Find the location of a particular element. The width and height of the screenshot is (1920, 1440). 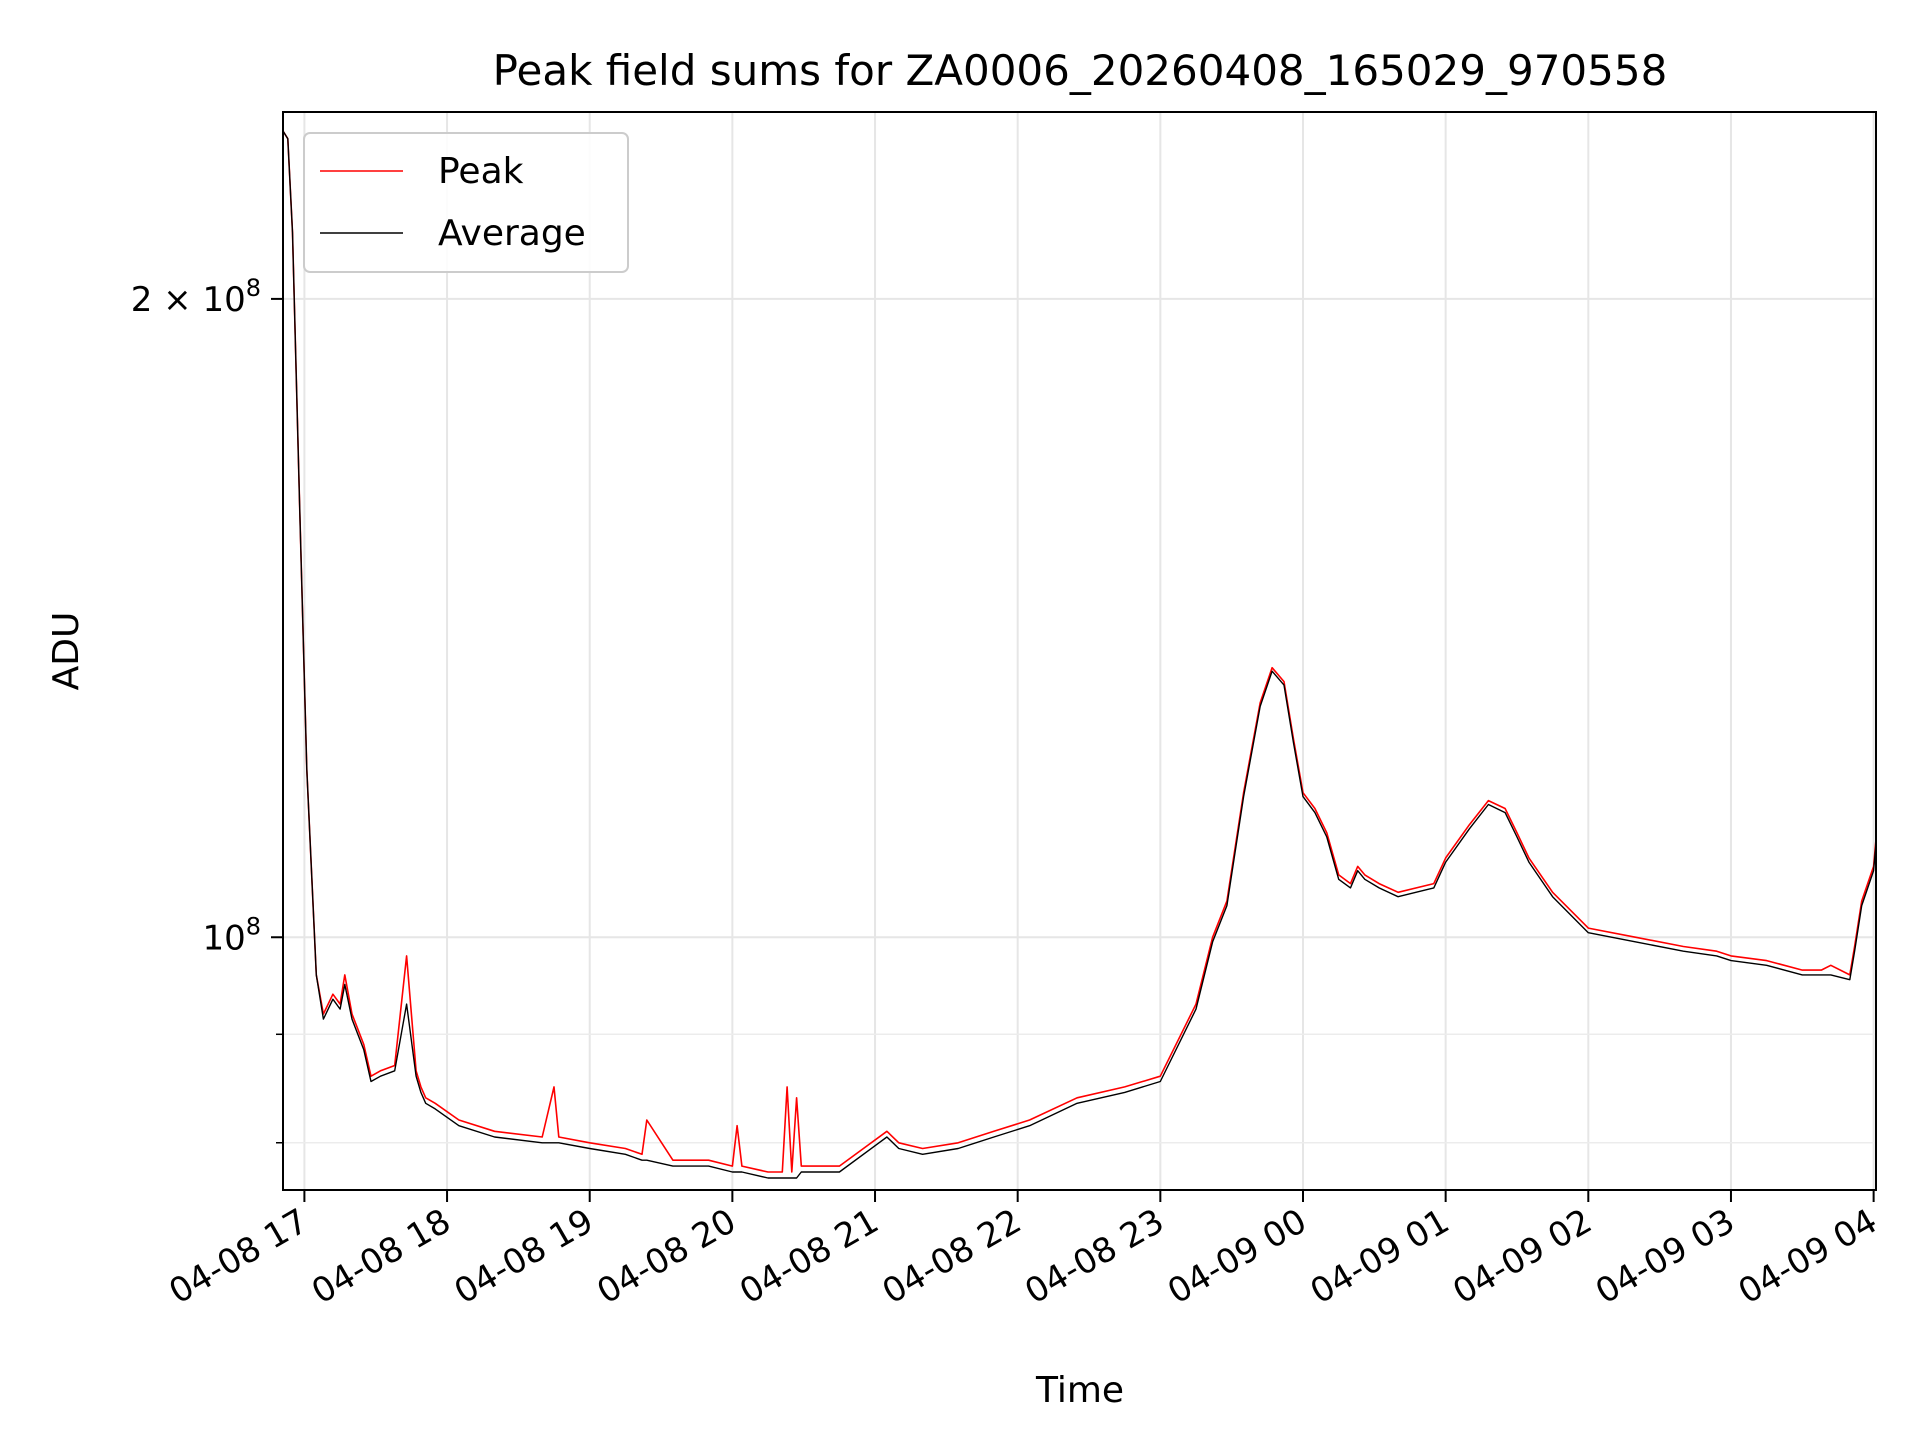

legend-label-average: Average is located at coordinates (512, 233).